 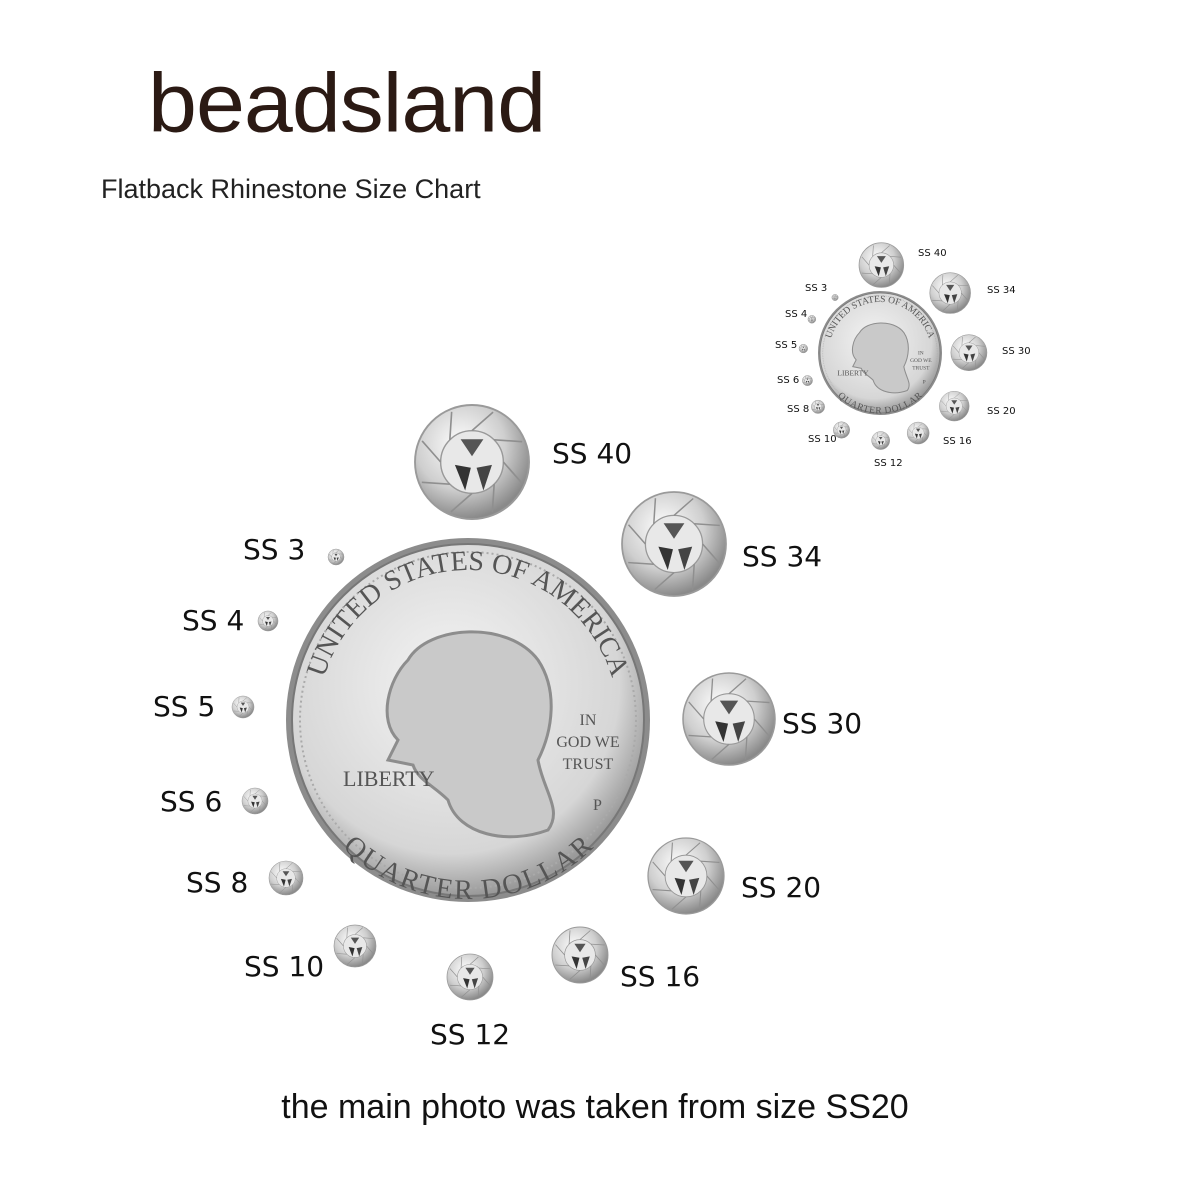 What do you see at coordinates (822, 439) in the screenshot?
I see `inset-size-label-ss10: SS 10` at bounding box center [822, 439].